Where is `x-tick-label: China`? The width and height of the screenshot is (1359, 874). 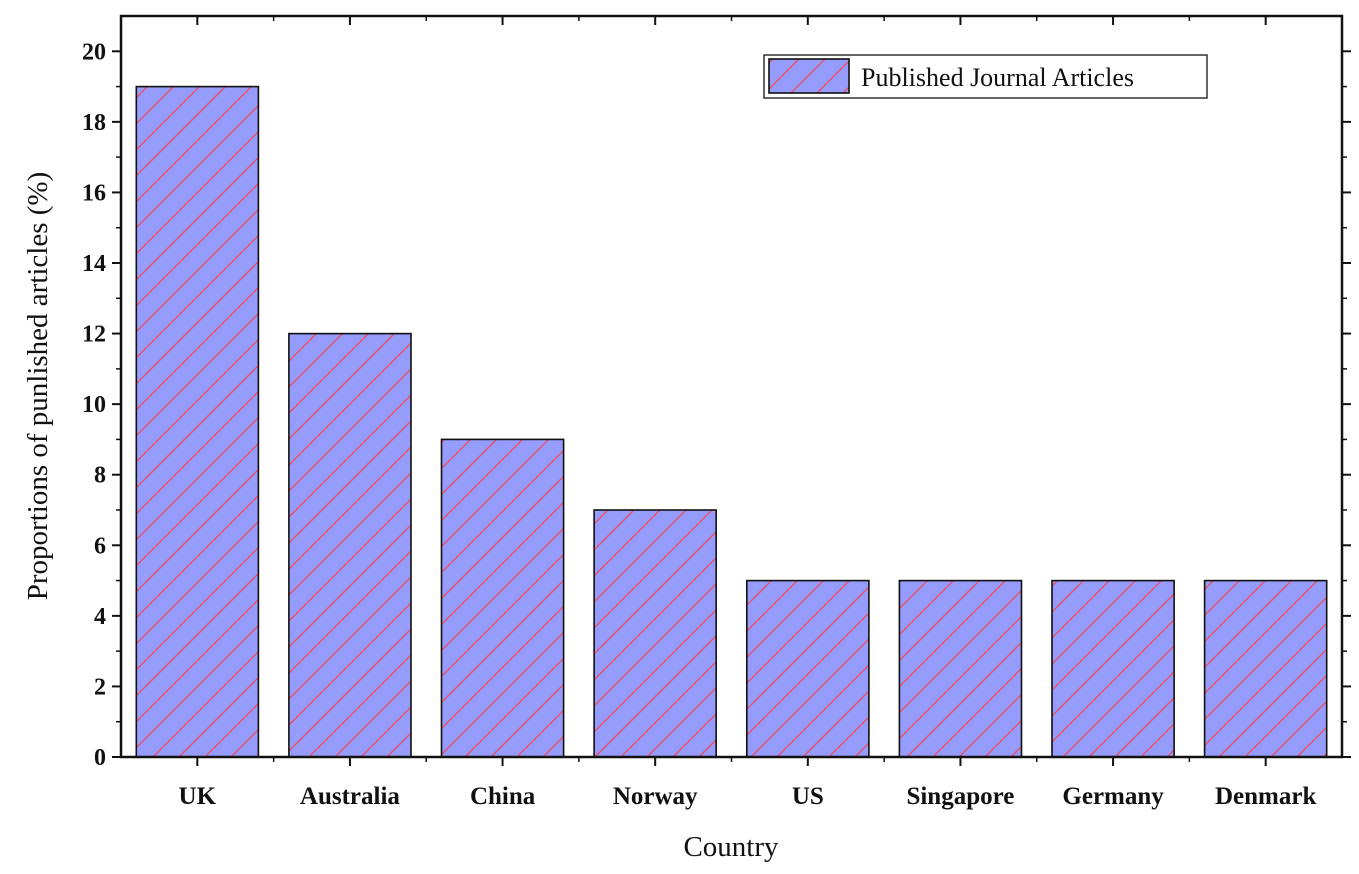 x-tick-label: China is located at coordinates (503, 796).